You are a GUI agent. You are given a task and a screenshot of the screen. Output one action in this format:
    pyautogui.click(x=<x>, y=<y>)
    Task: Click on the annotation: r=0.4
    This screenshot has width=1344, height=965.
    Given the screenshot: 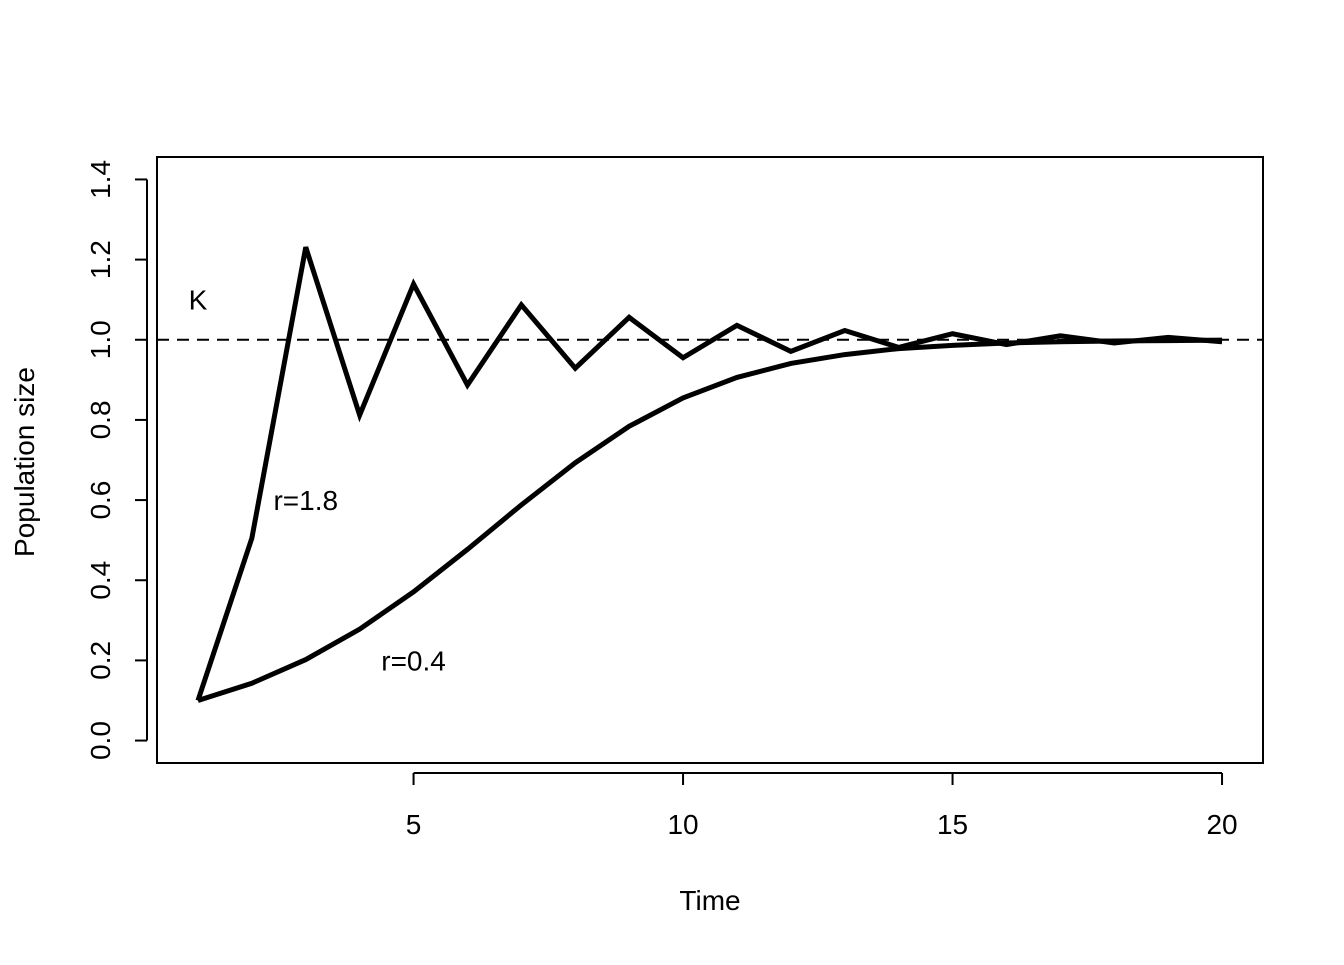 What is the action you would take?
    pyautogui.click(x=413, y=660)
    